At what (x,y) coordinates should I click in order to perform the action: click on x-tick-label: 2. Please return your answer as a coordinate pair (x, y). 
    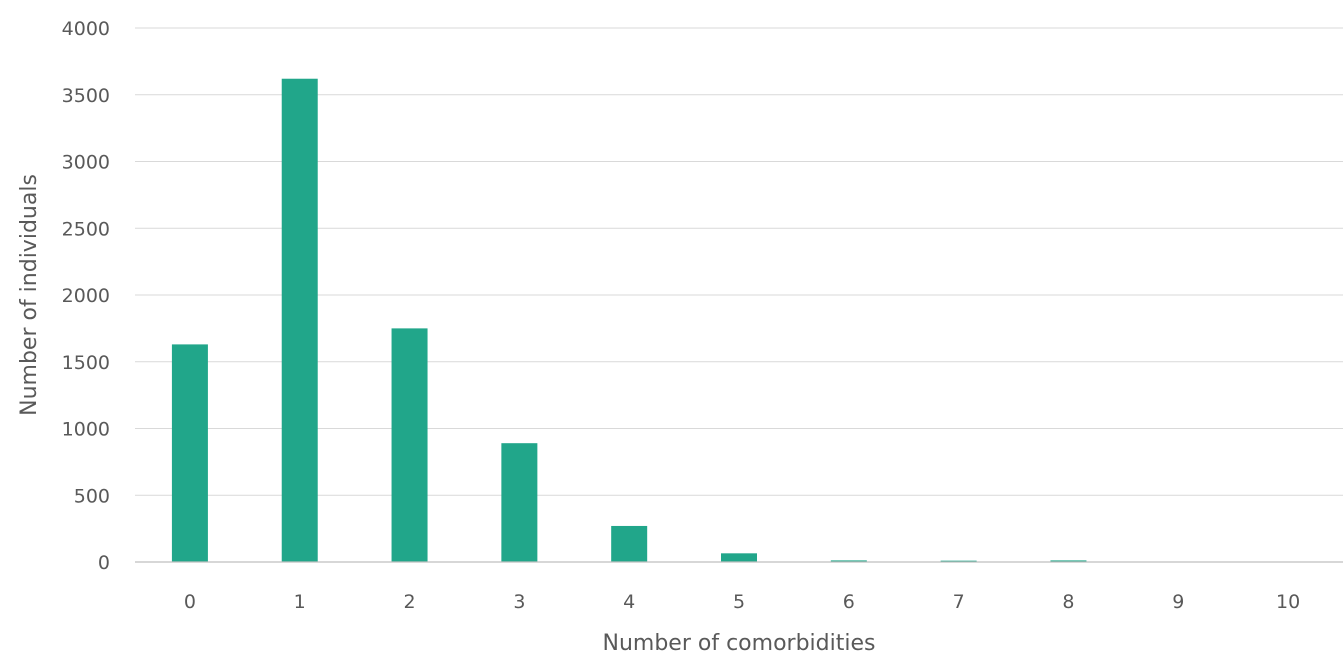
    Looking at the image, I should click on (409, 602).